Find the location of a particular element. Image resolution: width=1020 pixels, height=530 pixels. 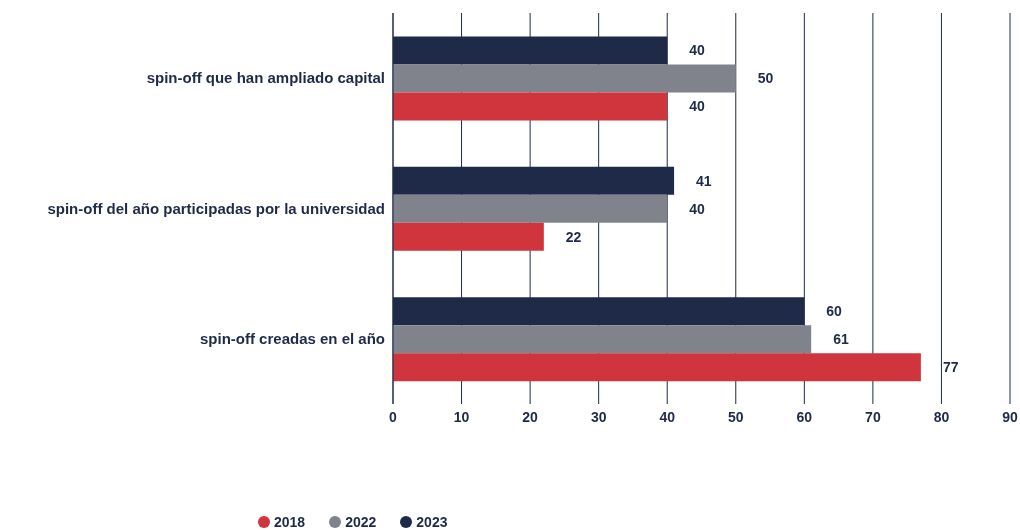

y-tick-label: spin-off que han ampliado capital is located at coordinates (265, 78).